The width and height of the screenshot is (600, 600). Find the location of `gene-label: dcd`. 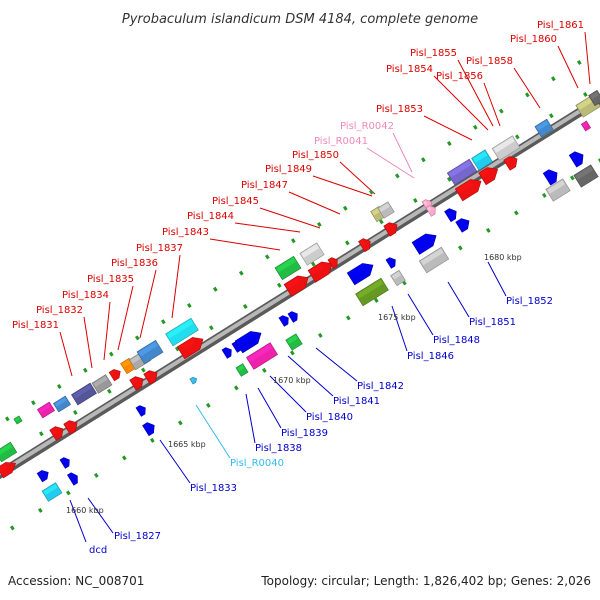

gene-label: dcd is located at coordinates (98, 550).